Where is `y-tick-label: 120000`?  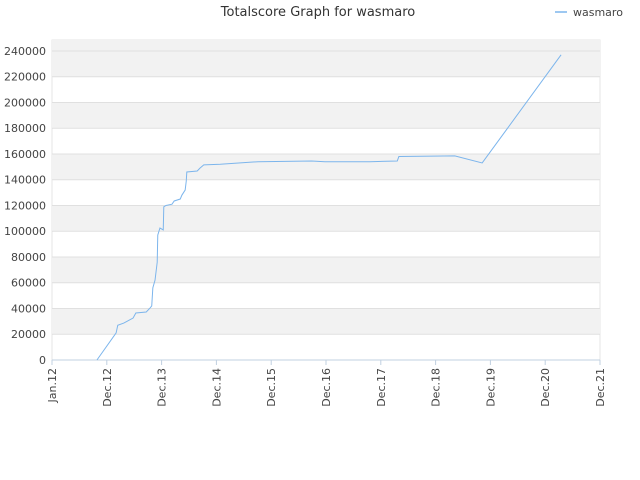
y-tick-label: 120000 is located at coordinates (25, 205).